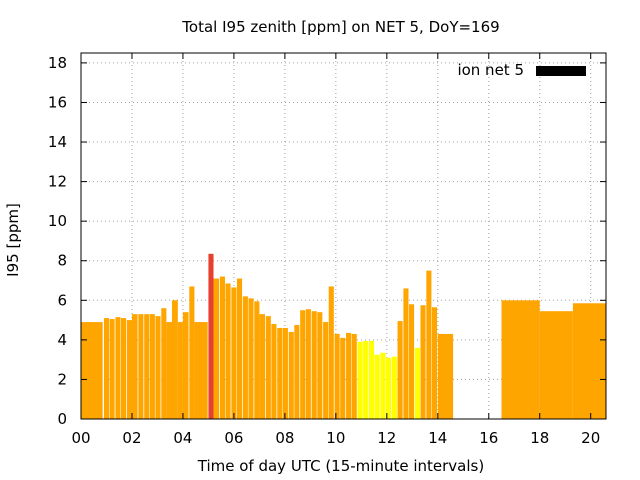 Image resolution: width=640 pixels, height=480 pixels. Describe the element at coordinates (62, 340) in the screenshot. I see `y-tick-label-2: 4` at that location.